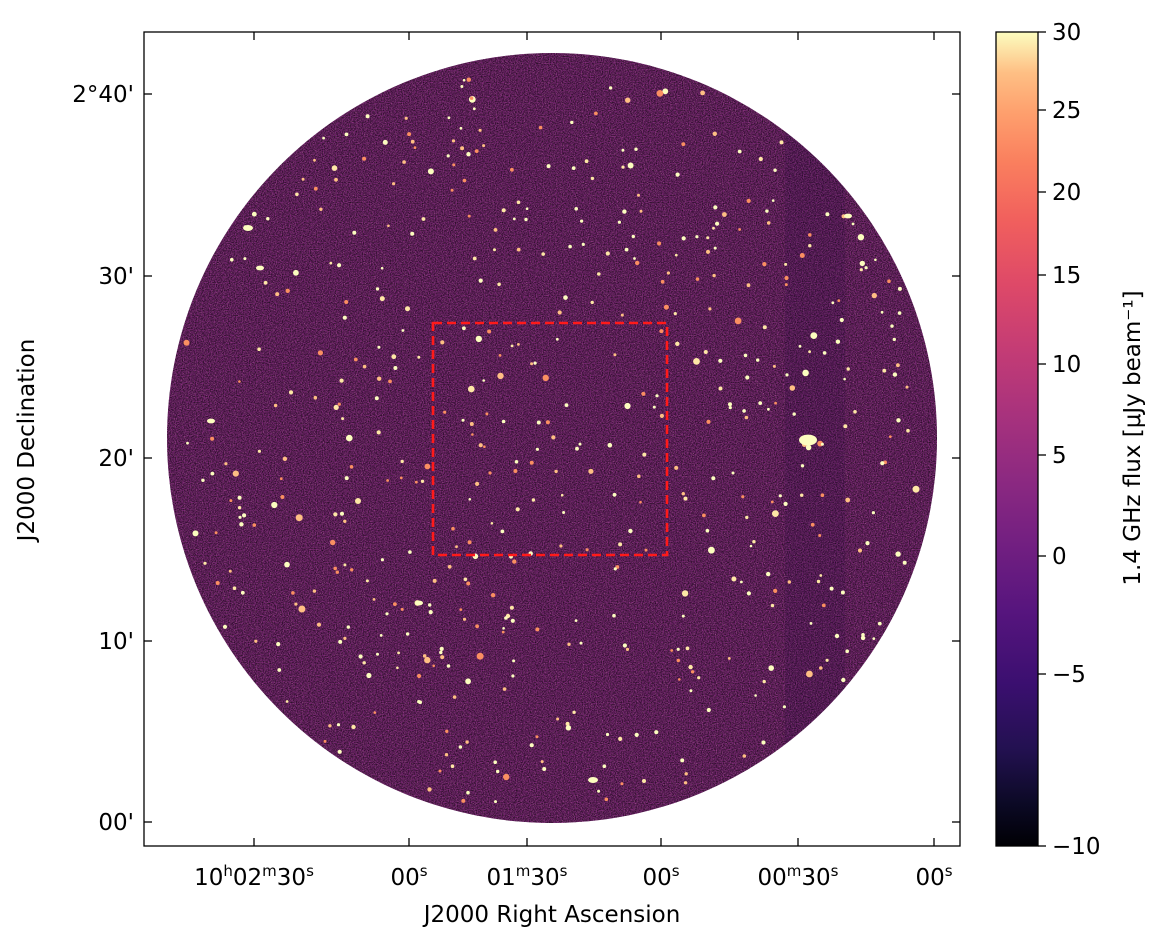 The image size is (1153, 940). I want to click on colorbar-tick-label: 10, so click(1066, 365).